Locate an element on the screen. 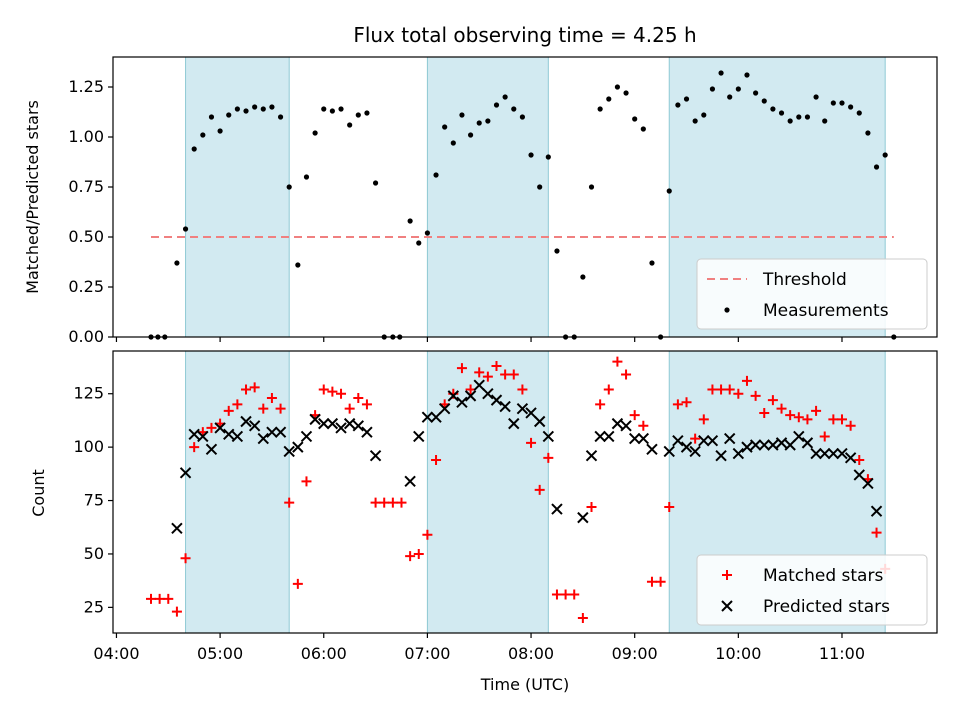 The width and height of the screenshot is (960, 720). legend-label: Predicted stars is located at coordinates (826, 607).